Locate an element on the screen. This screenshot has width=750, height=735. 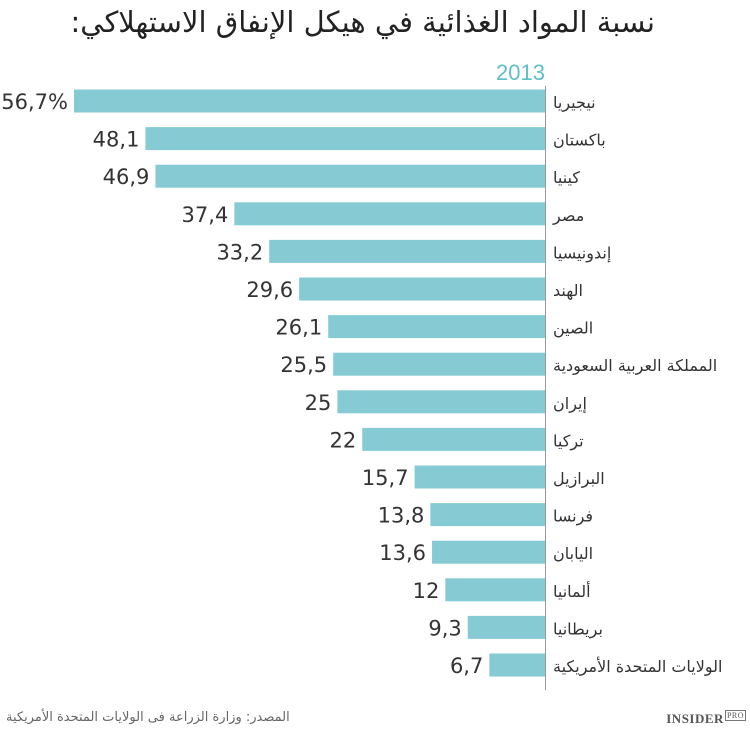
category-label-8: إيران is located at coordinates (570, 404).